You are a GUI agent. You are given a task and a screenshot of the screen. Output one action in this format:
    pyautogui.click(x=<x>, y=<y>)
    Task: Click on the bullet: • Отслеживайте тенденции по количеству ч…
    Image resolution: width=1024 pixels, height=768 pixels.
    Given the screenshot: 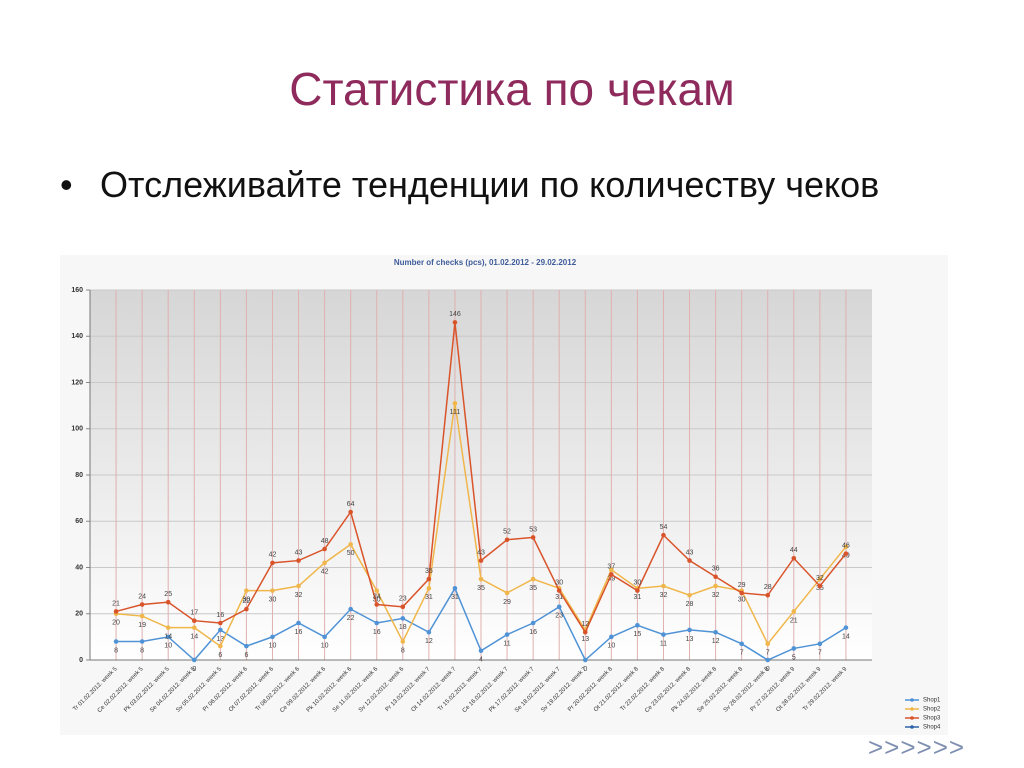 What is the action you would take?
    pyautogui.click(x=490, y=185)
    